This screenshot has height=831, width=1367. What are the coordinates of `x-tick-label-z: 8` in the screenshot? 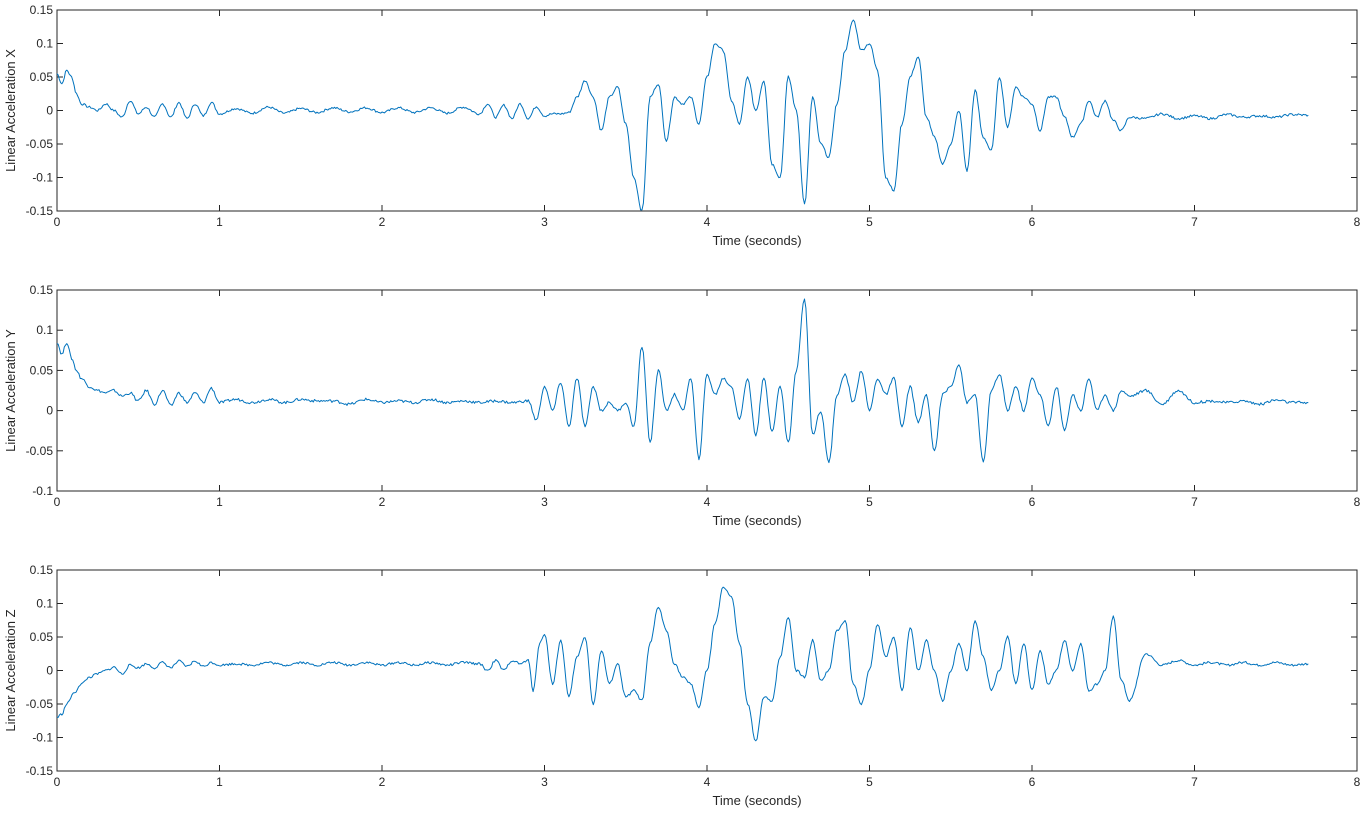 It's located at (1357, 782).